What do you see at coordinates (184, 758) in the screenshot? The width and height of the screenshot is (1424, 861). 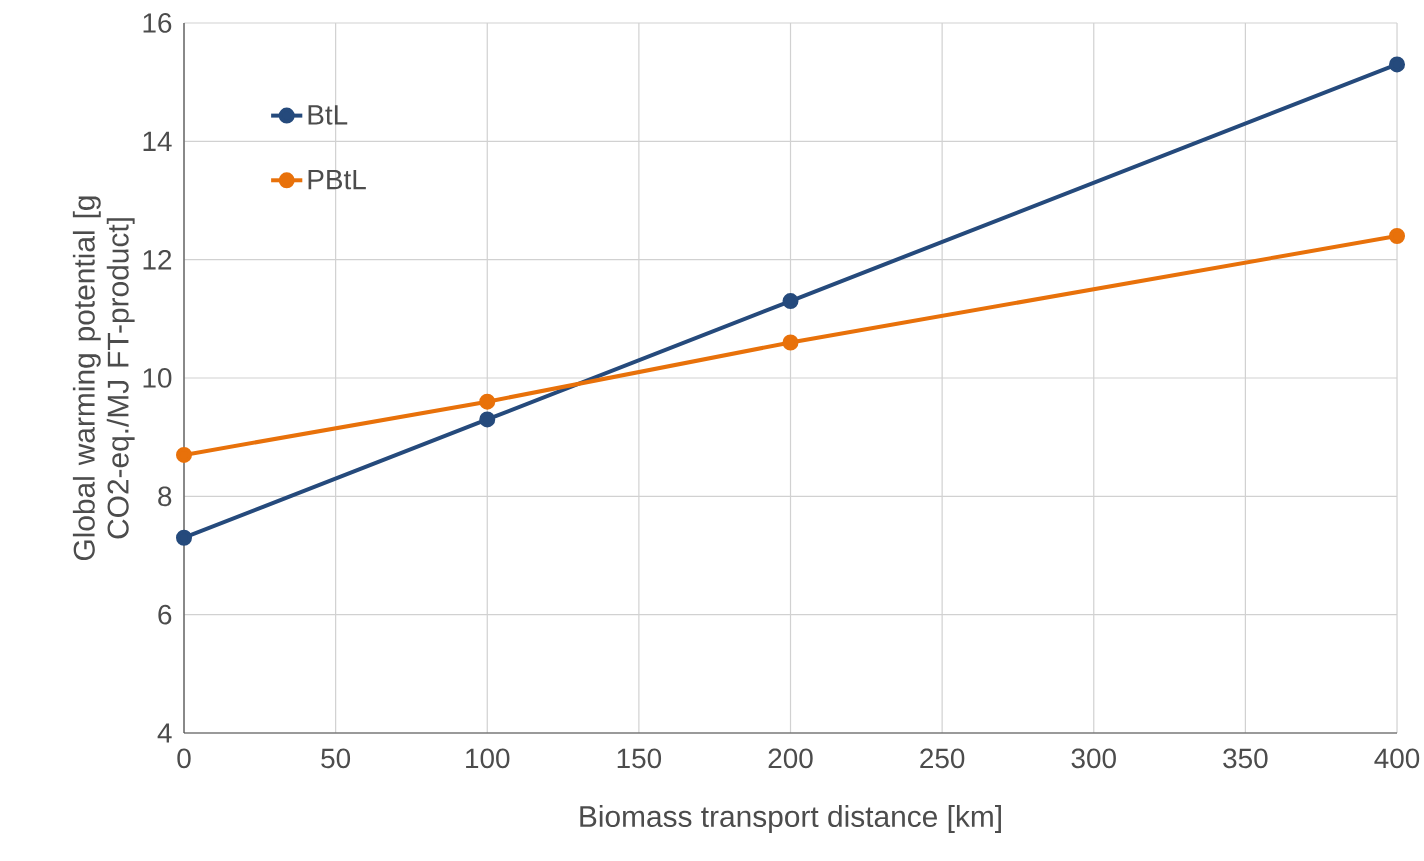 I see `x-tick-label: 0` at bounding box center [184, 758].